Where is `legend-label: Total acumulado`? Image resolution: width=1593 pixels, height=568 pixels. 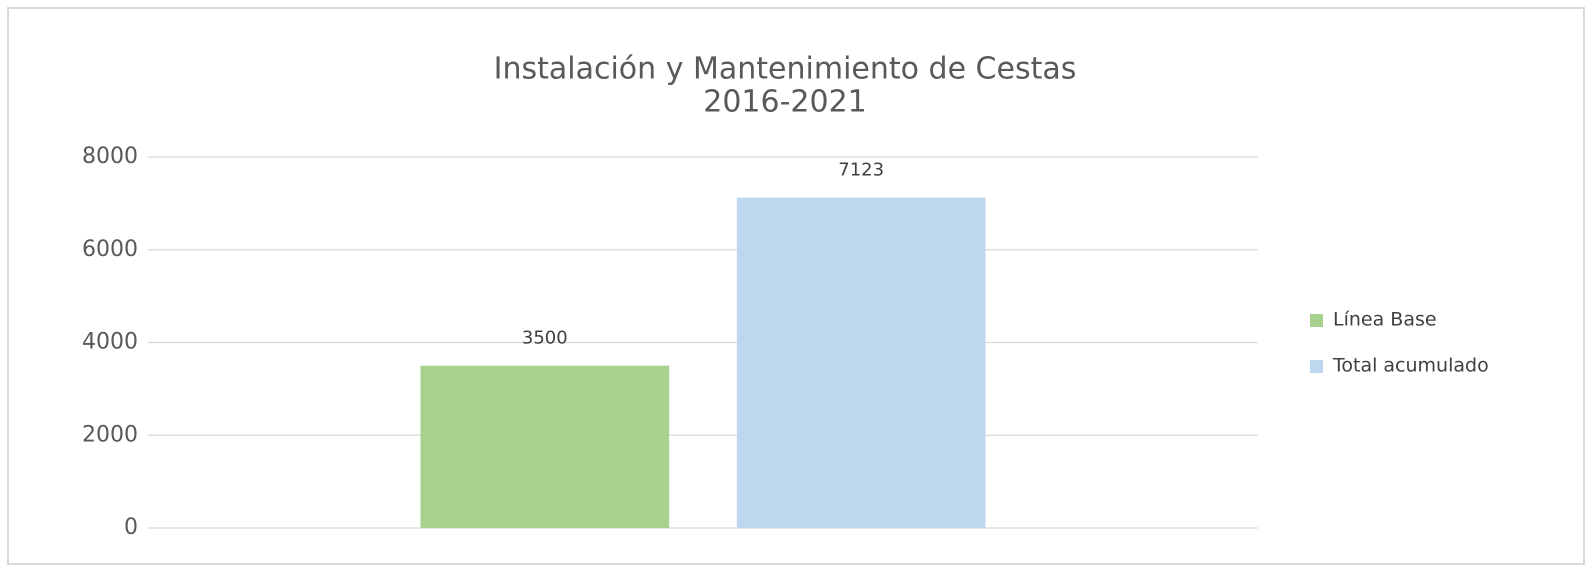
legend-label: Total acumulado is located at coordinates (1410, 366).